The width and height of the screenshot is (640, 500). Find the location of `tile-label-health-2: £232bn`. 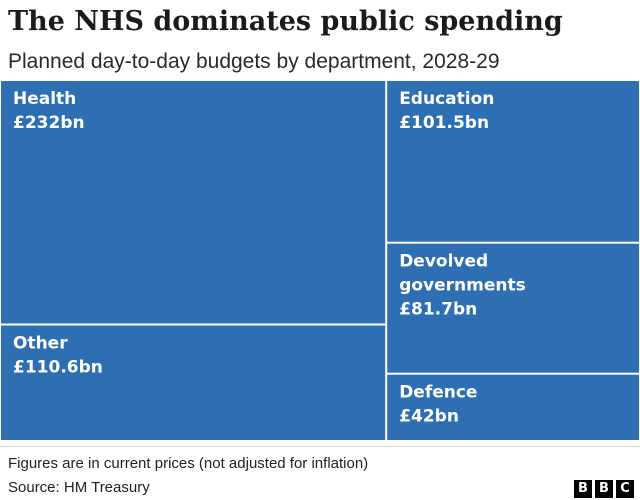

tile-label-health-2: £232bn is located at coordinates (49, 123).